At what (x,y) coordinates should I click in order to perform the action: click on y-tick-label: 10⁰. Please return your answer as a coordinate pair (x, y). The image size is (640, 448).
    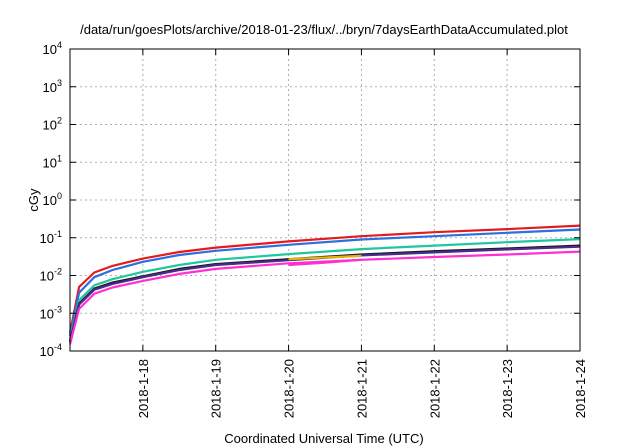
    Looking at the image, I should click on (52, 199).